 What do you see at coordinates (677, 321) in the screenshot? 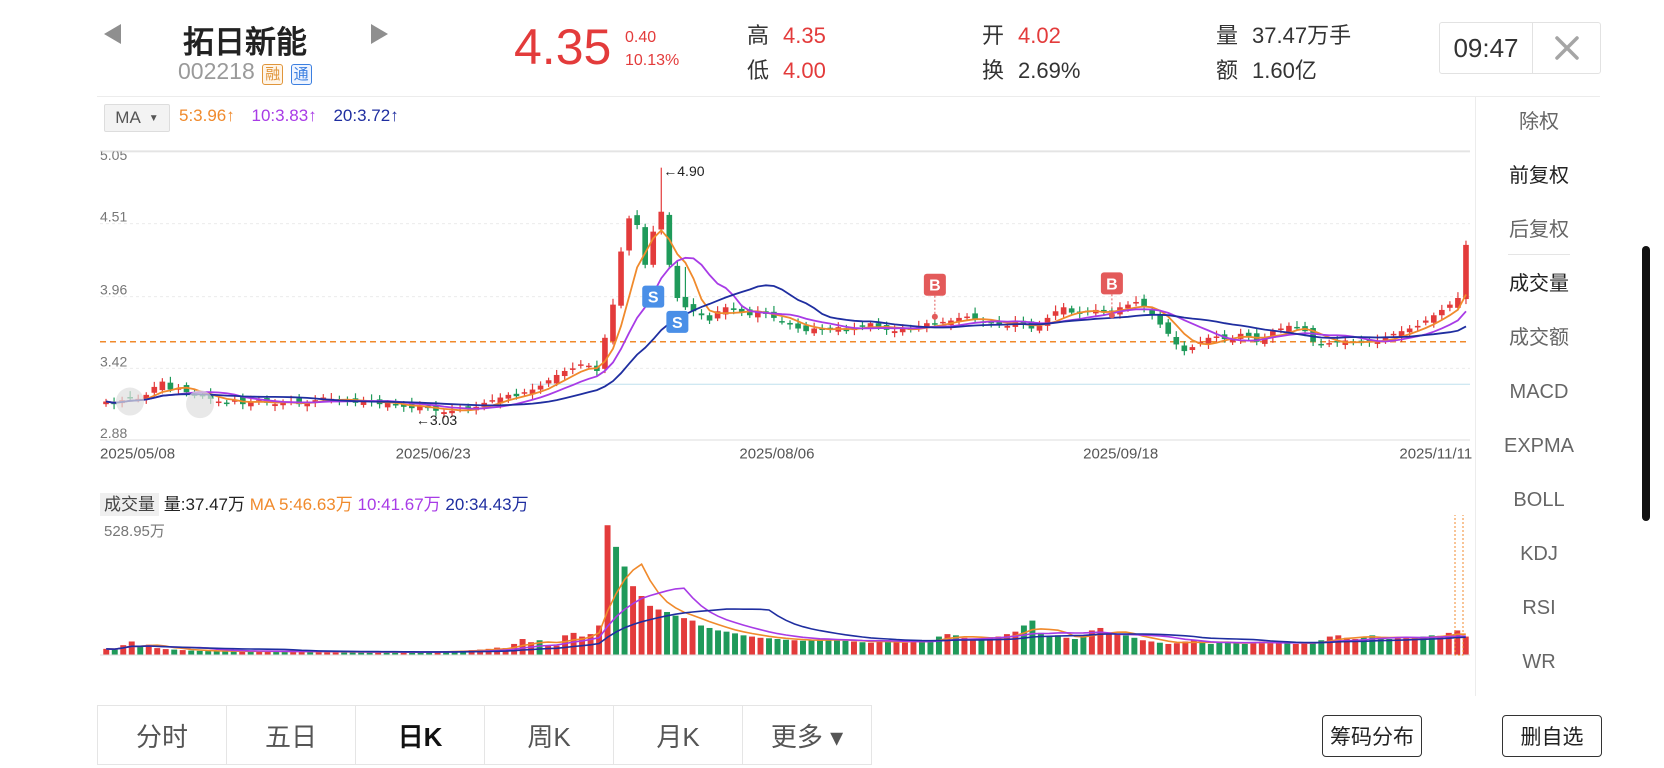
I see `signal-marker-s` at bounding box center [677, 321].